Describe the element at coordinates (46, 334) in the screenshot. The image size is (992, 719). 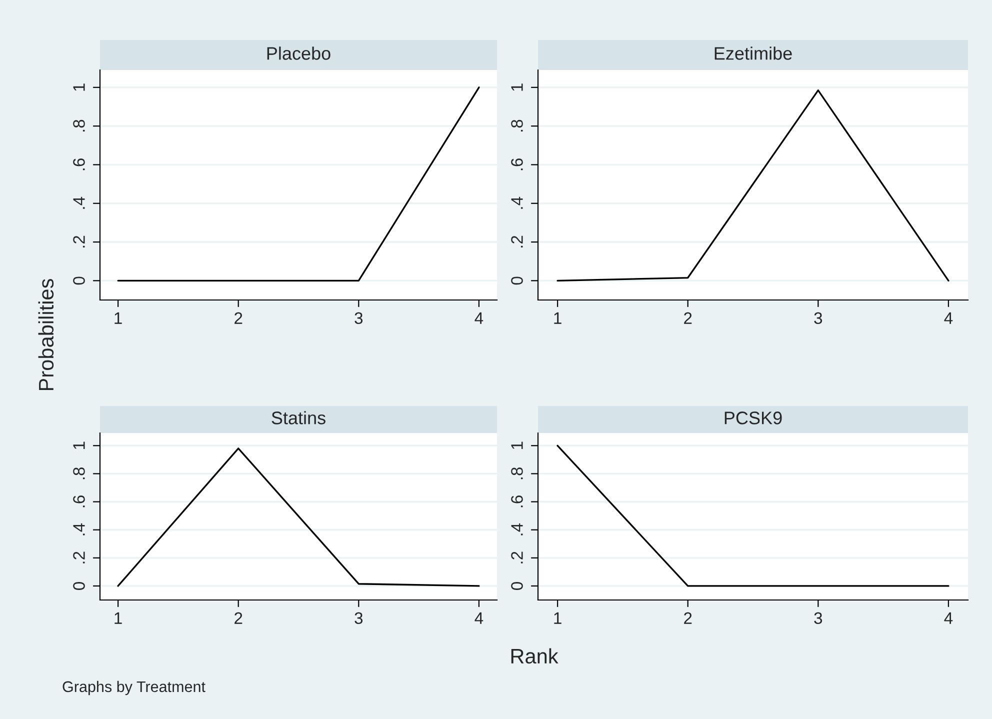
I see `y-axis-title: Probabilities` at that location.